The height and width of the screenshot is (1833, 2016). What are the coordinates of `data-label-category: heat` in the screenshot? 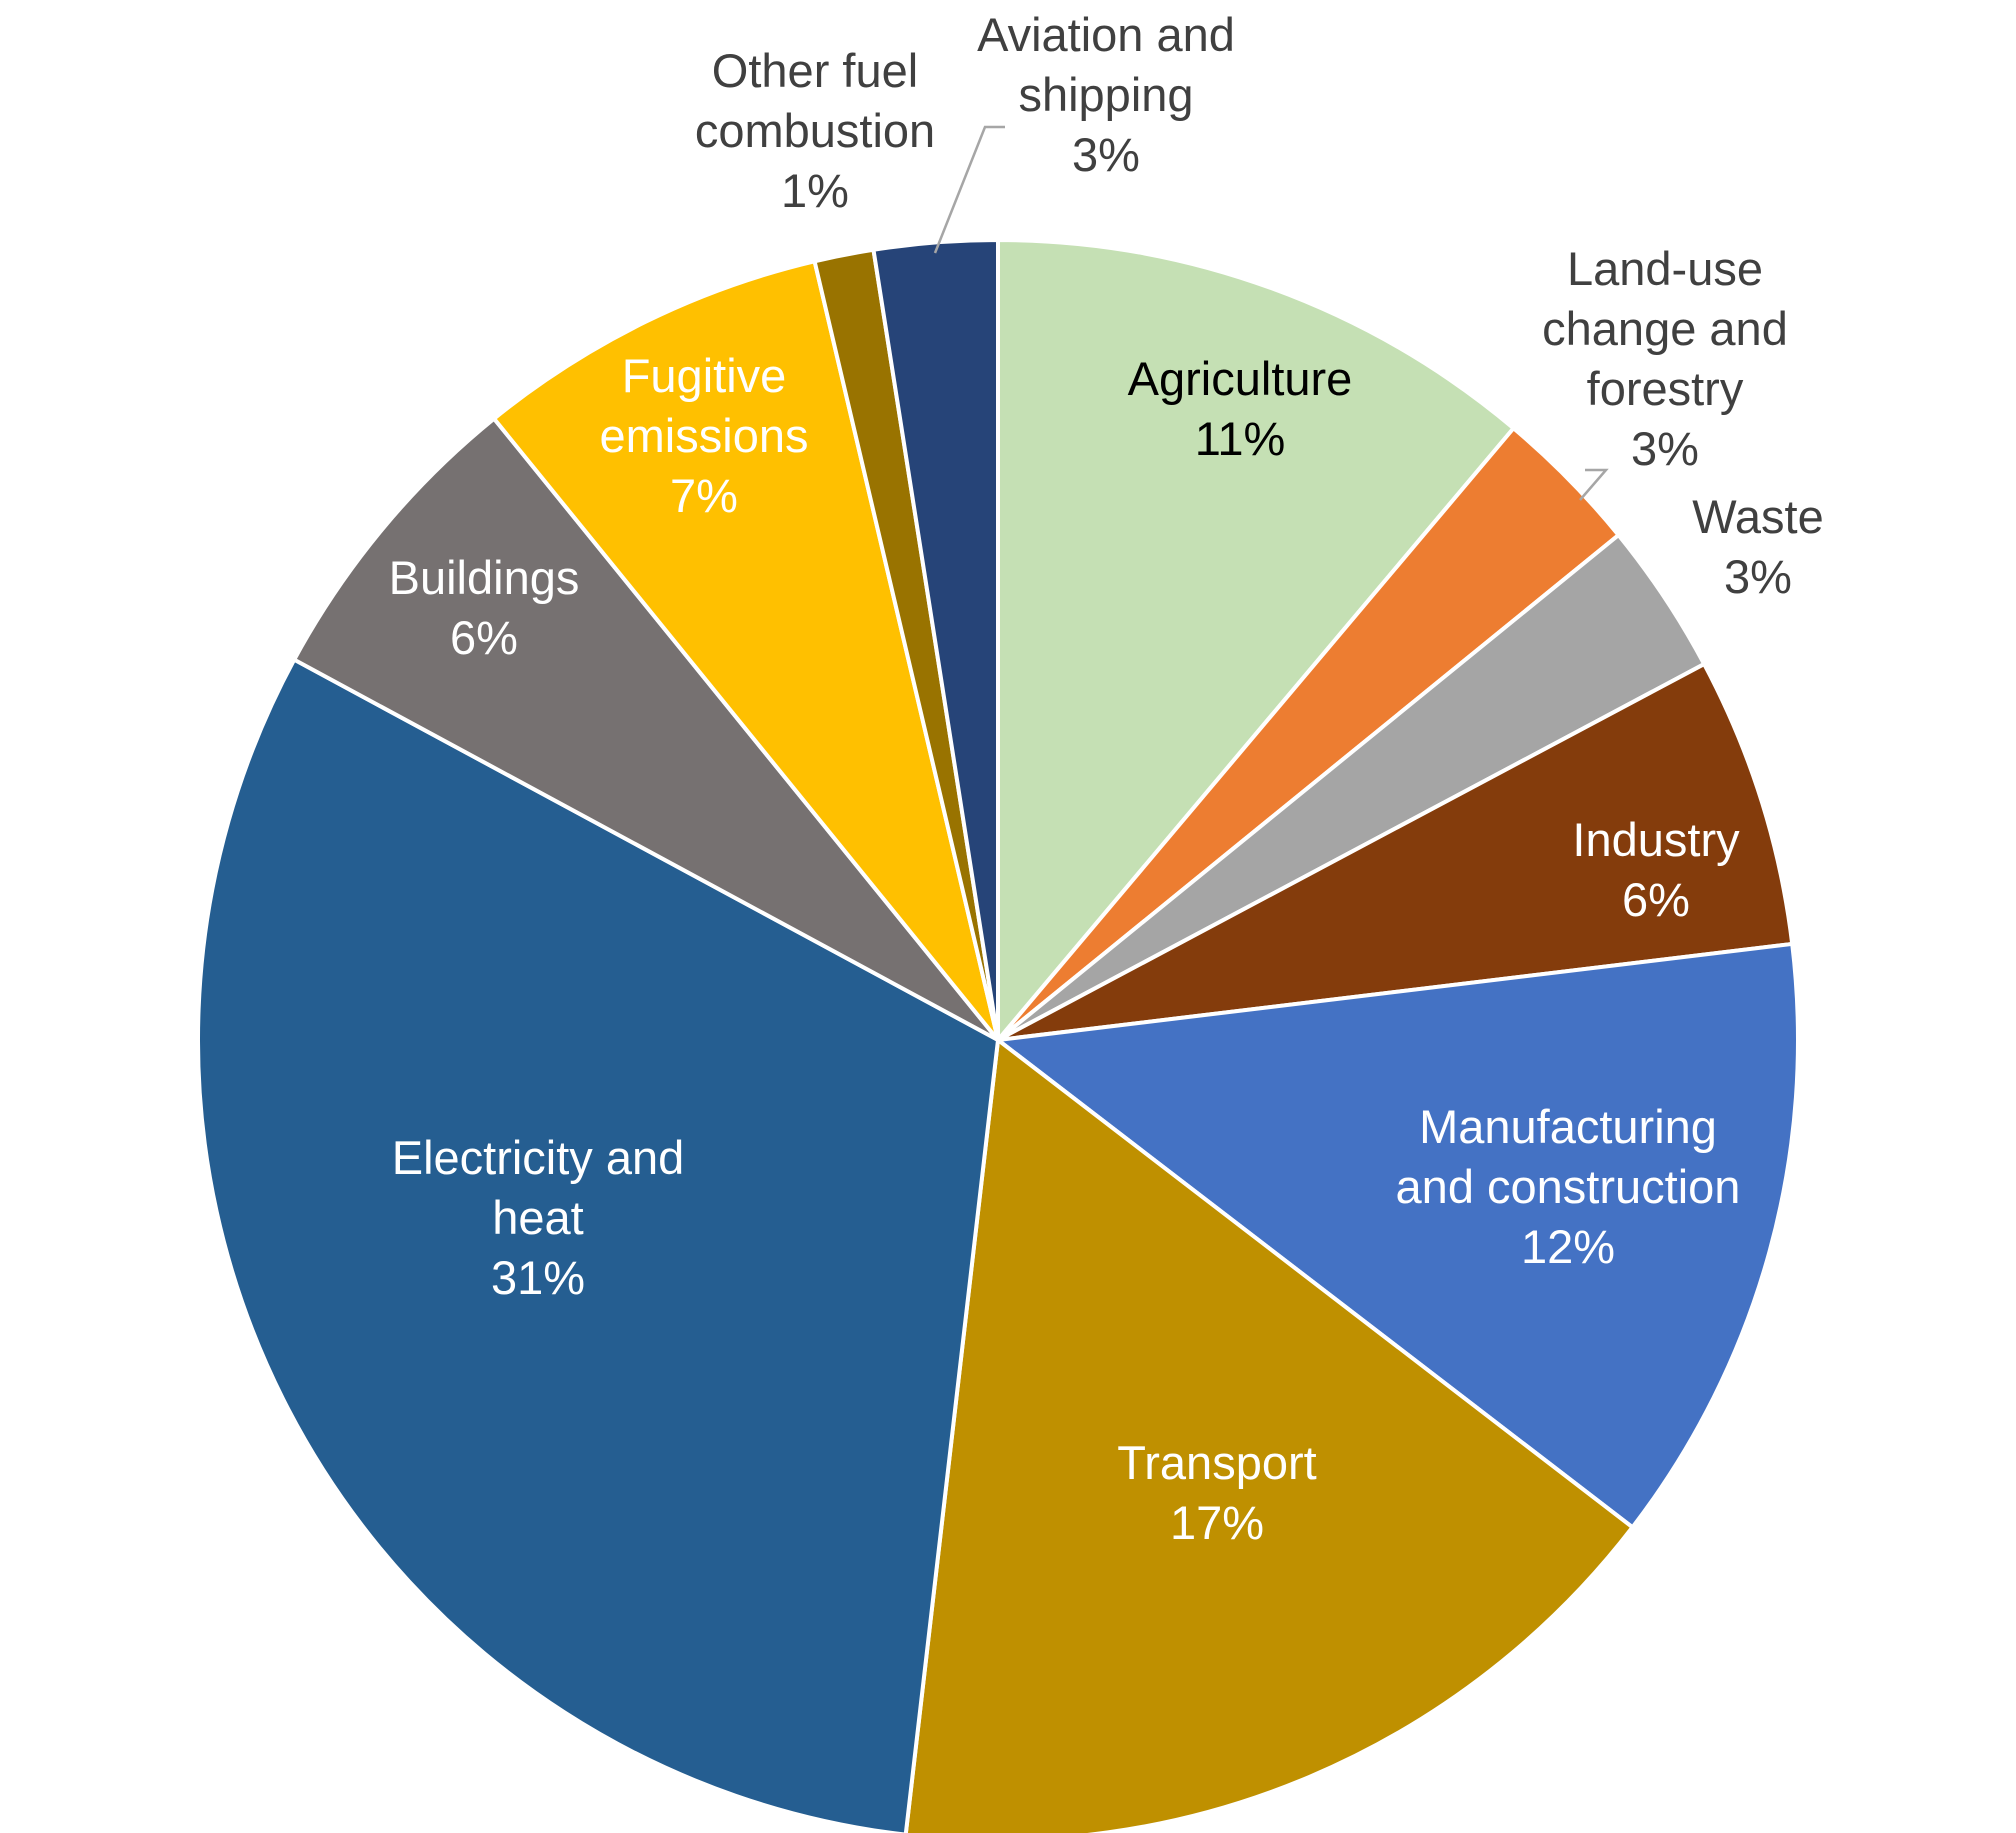 It's located at (537, 1217).